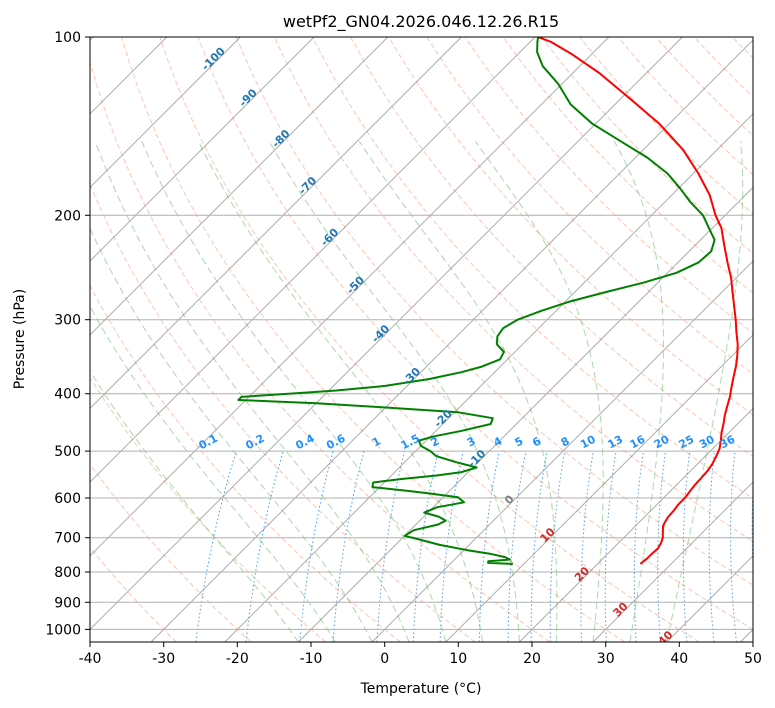 This screenshot has width=775, height=708. I want to click on x-tick-label: -20, so click(237, 659).